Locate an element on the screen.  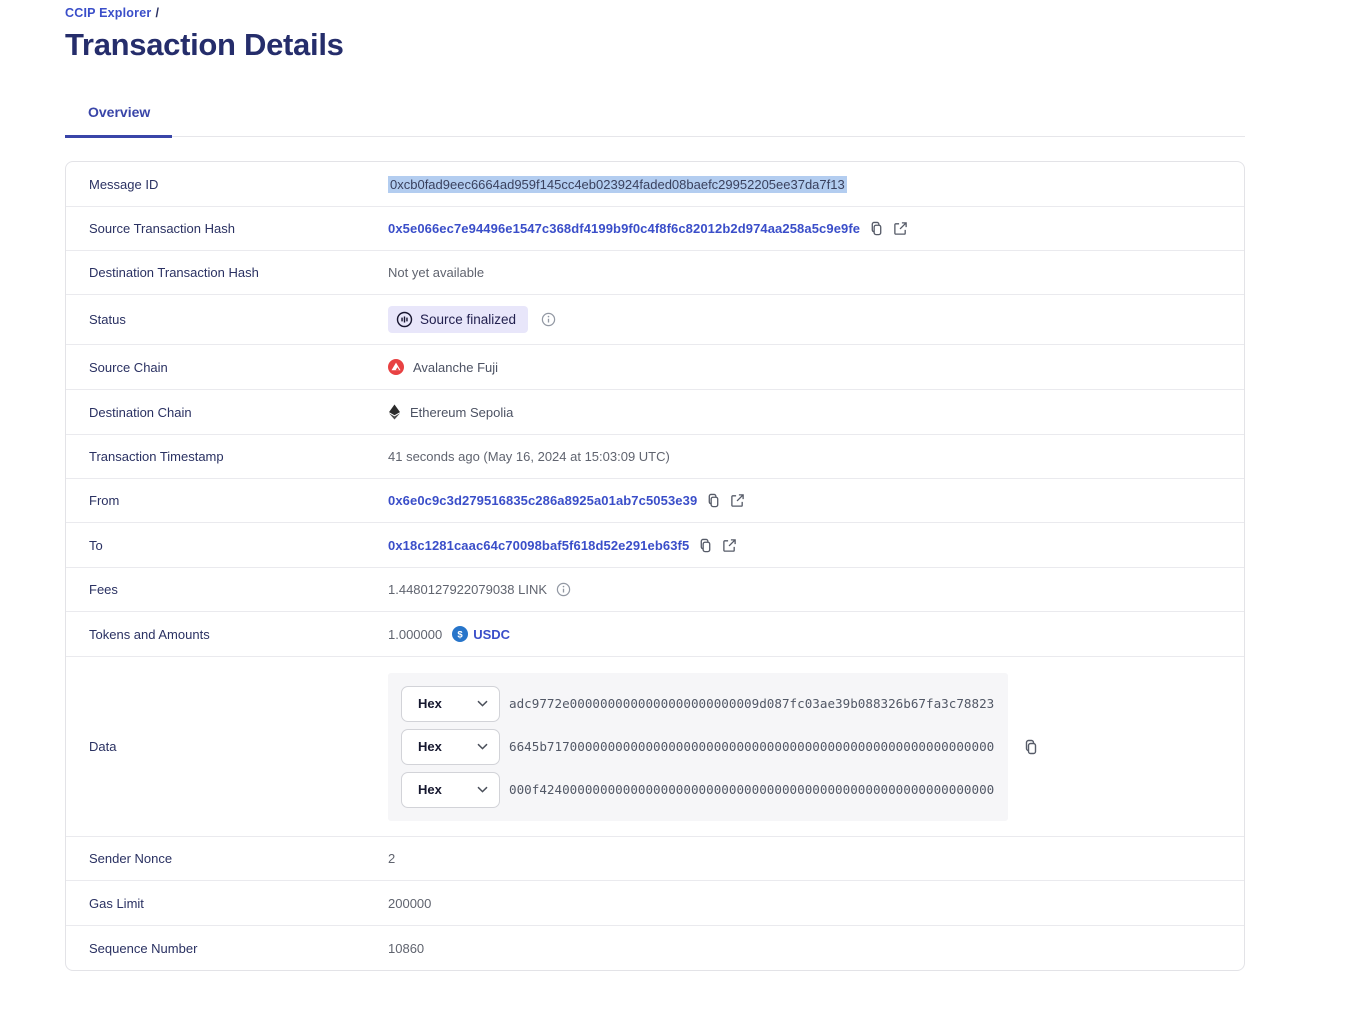
row-label: Destination Chain is located at coordinates (140, 412).